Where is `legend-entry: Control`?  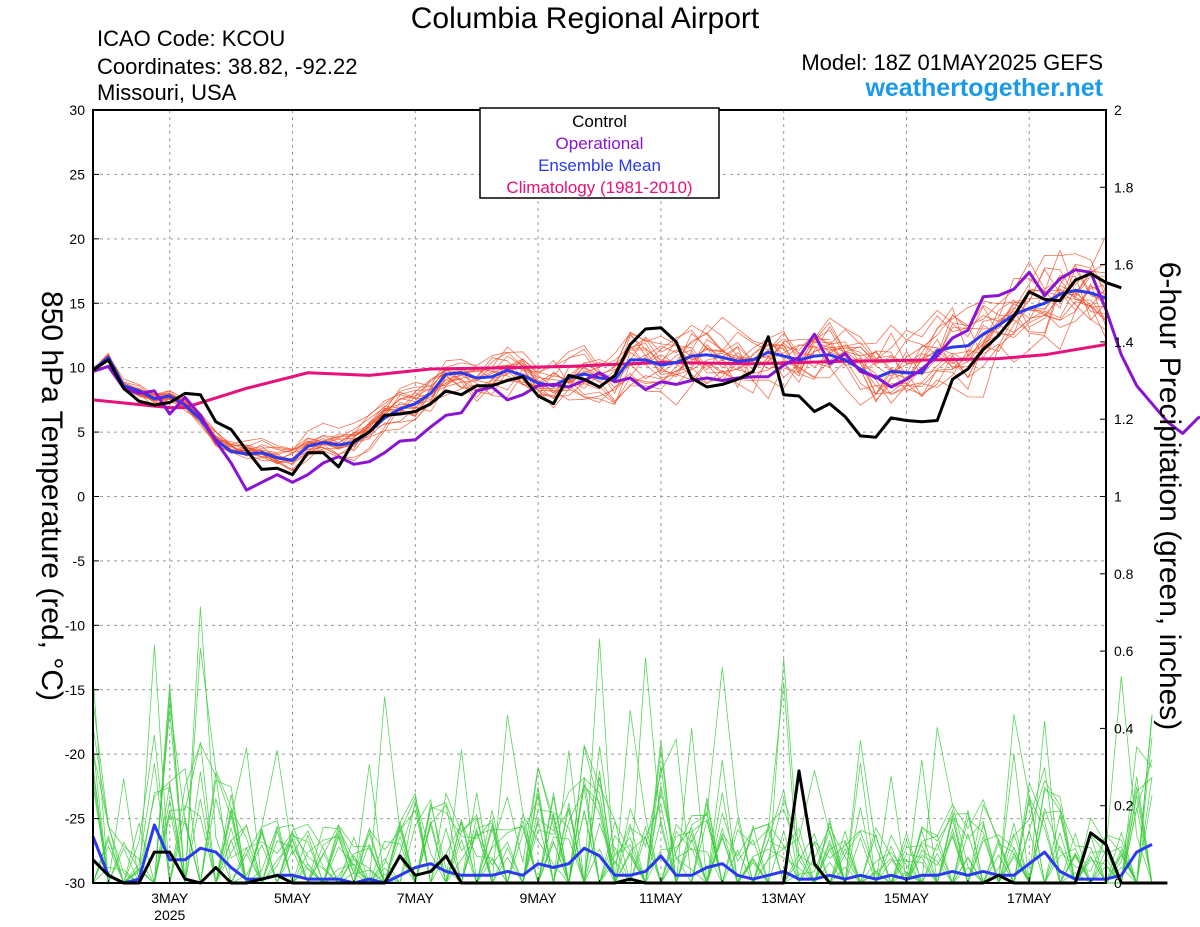 legend-entry: Control is located at coordinates (599, 121).